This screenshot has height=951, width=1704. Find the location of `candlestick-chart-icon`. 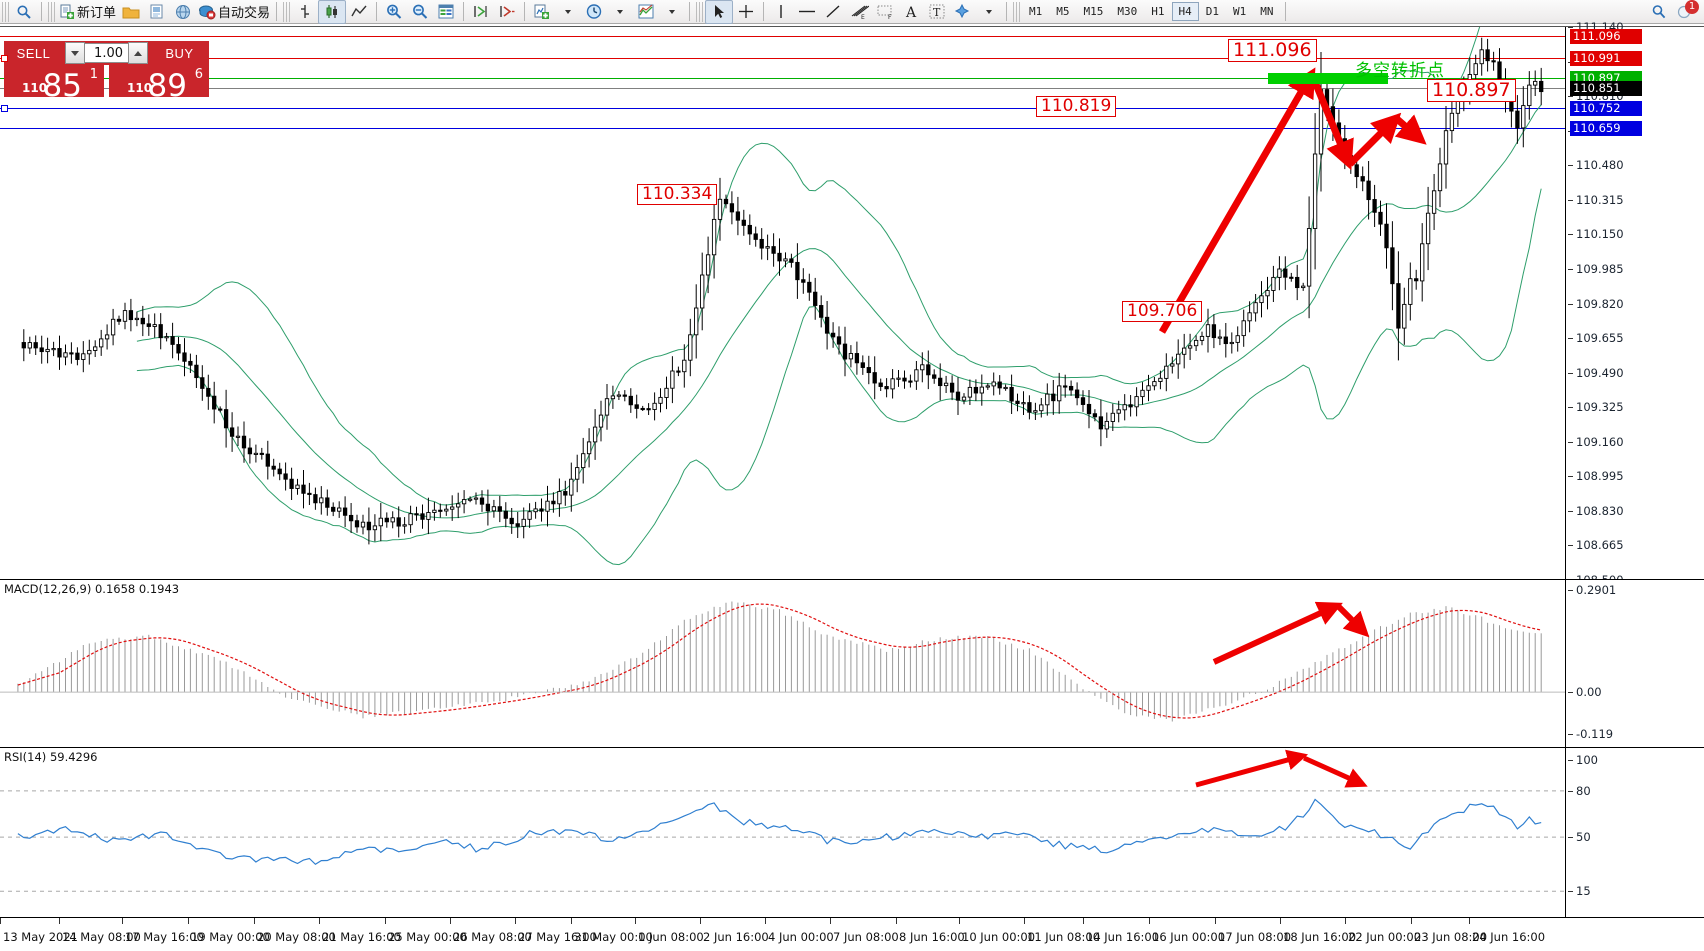

candlestick-chart-icon is located at coordinates (332, 12).